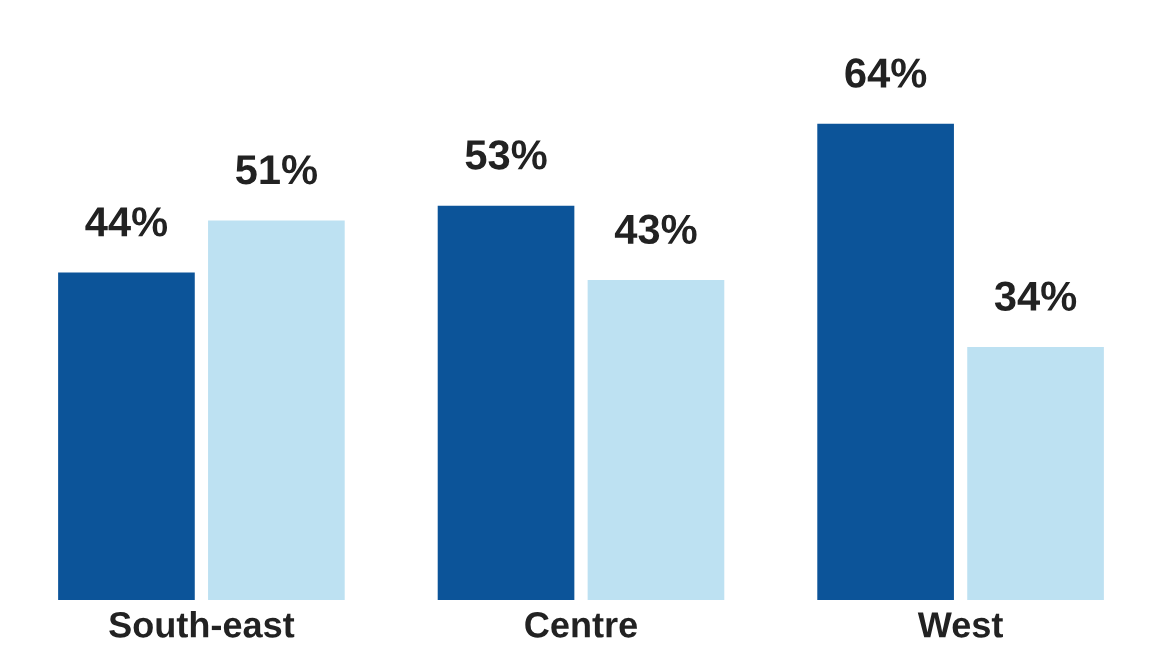 The image size is (1162, 655). I want to click on x-tick-label: Centre, so click(581, 625).